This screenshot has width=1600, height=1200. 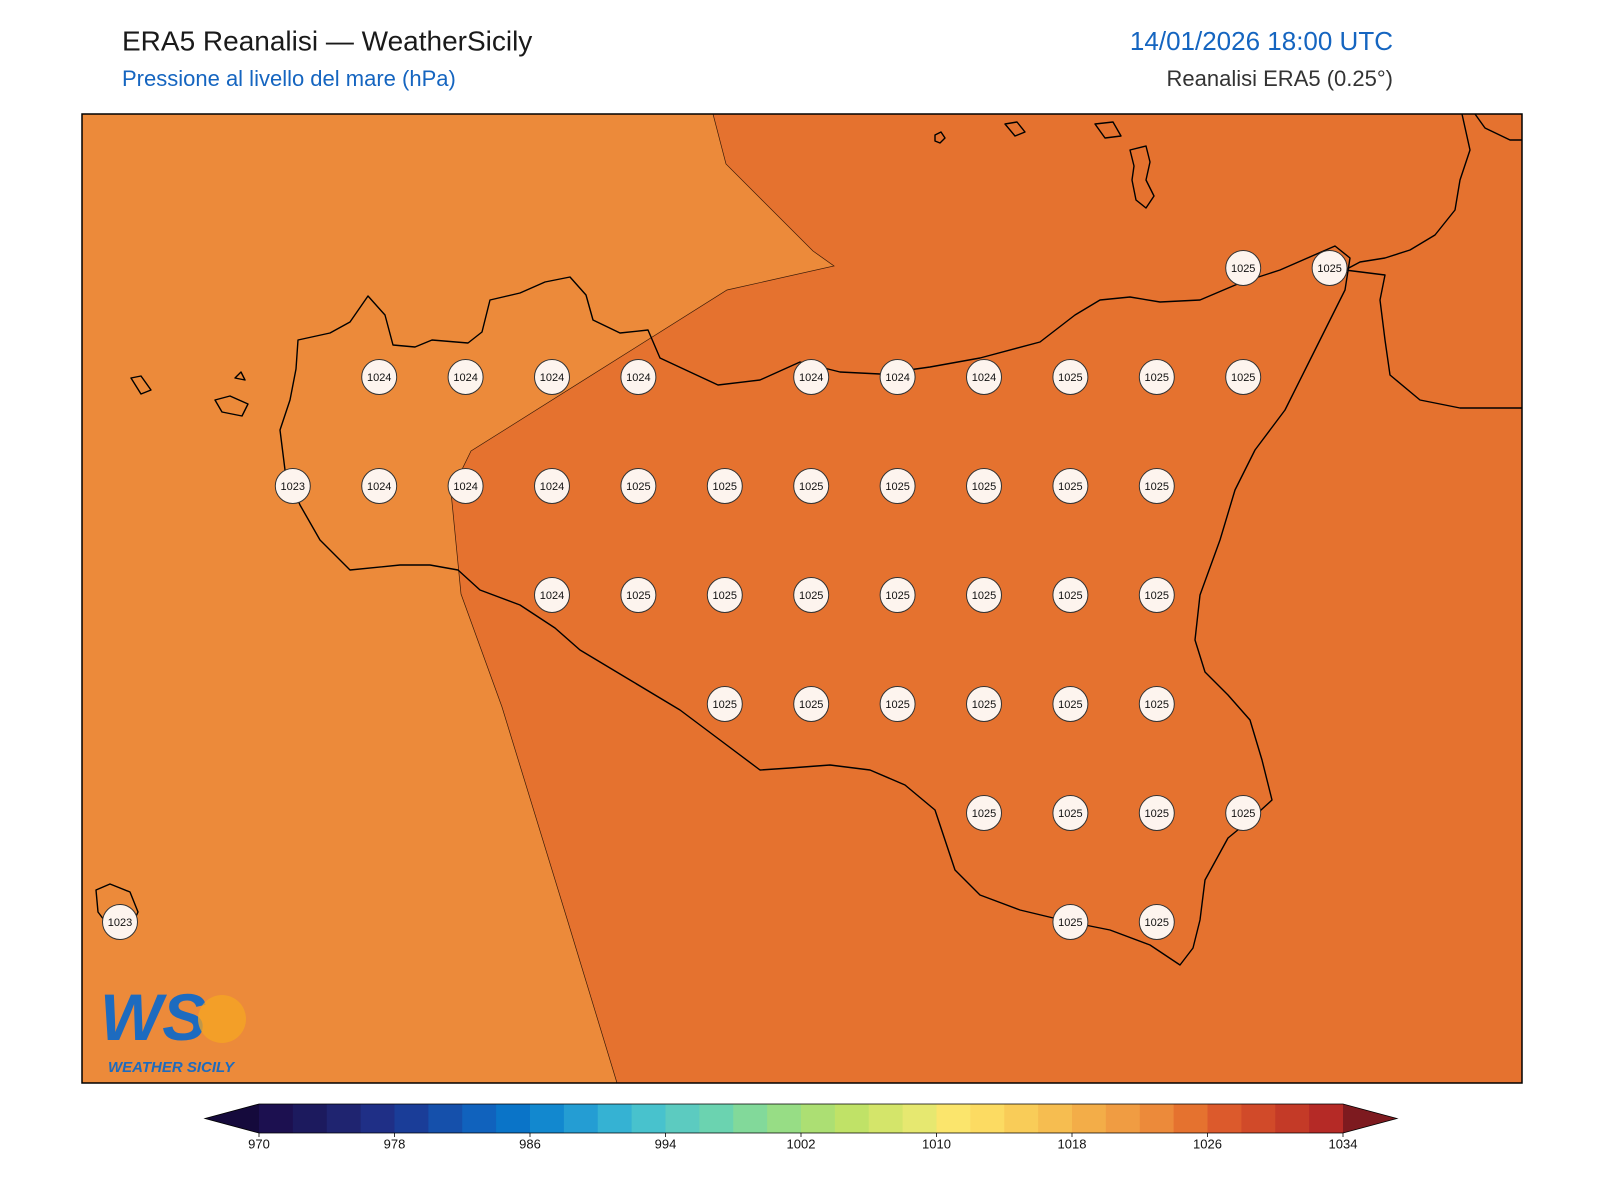 I want to click on coastline-calabria, so click(x=1433, y=261).